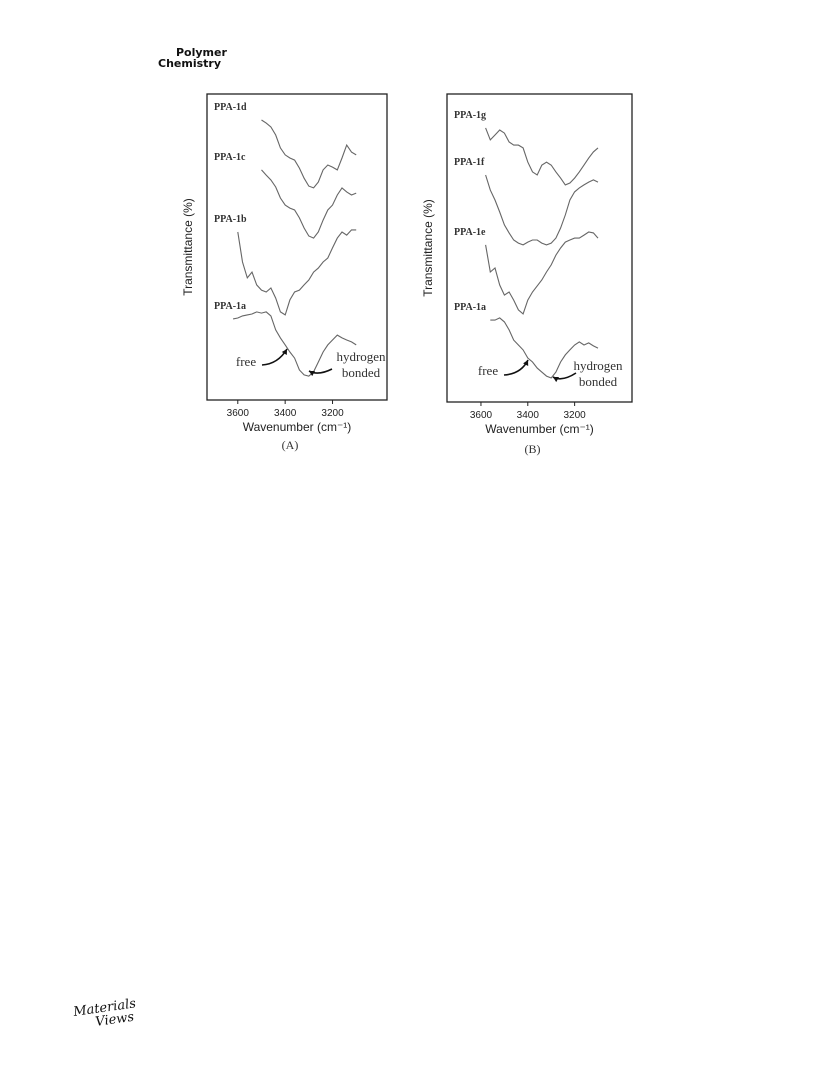 Image resolution: width=816 pixels, height=1079 pixels. Describe the element at coordinates (201, 52) in the screenshot. I see `journal-name: Polymer` at that location.